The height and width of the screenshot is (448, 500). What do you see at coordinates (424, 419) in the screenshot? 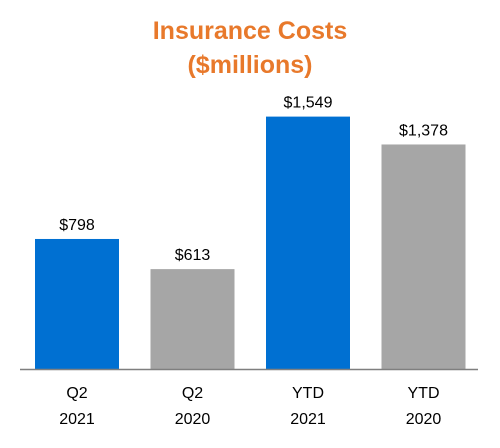
I see `category-label-3-line-1: 2020` at bounding box center [424, 419].